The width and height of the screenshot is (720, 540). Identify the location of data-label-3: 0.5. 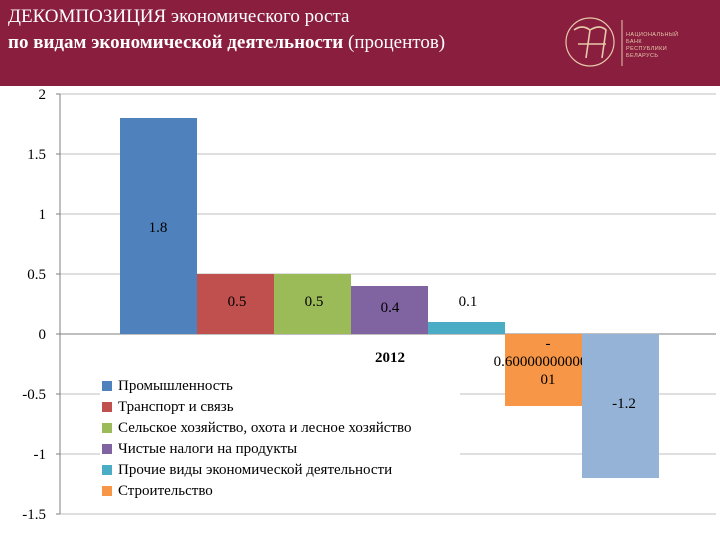
(314, 302).